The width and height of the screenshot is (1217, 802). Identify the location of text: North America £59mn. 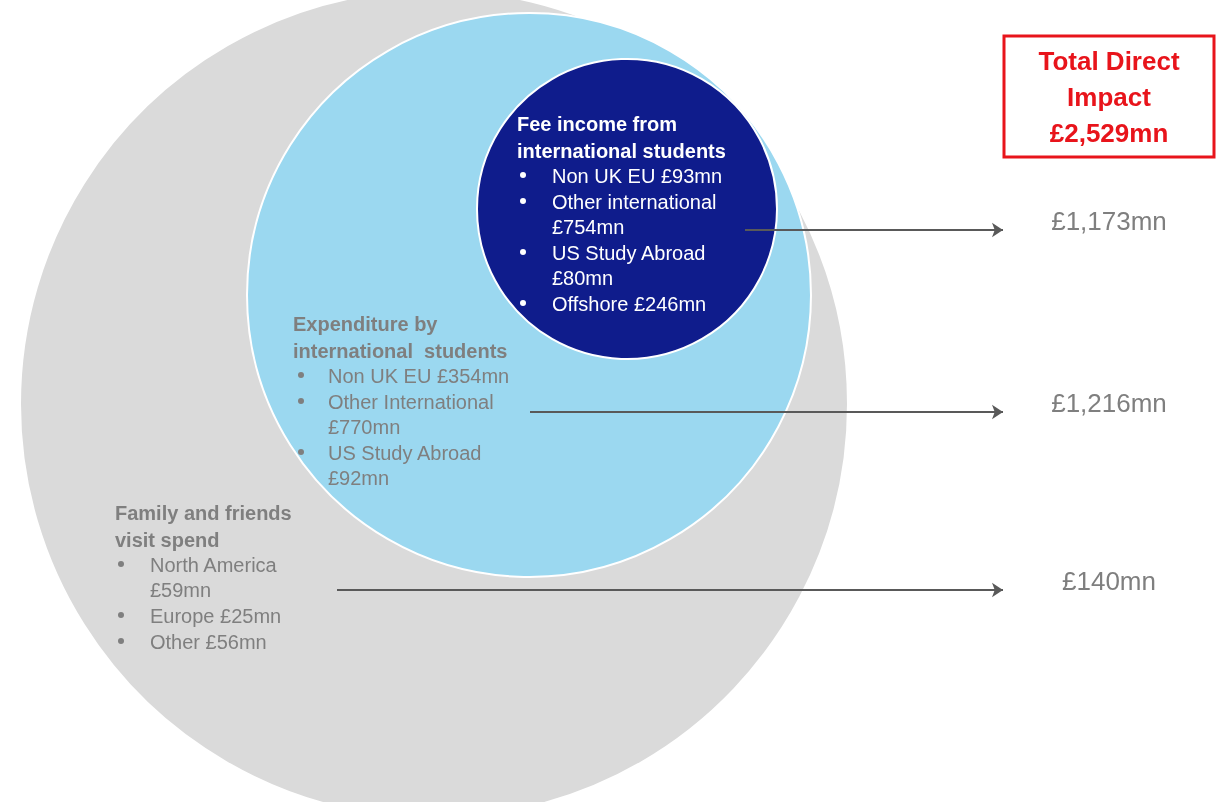
(214, 577).